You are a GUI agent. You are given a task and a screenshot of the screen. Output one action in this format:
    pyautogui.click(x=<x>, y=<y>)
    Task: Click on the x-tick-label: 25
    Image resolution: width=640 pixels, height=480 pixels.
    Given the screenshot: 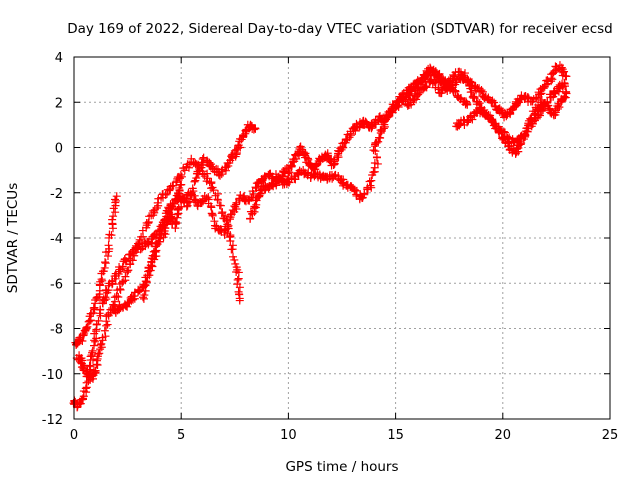 What is the action you would take?
    pyautogui.click(x=610, y=435)
    